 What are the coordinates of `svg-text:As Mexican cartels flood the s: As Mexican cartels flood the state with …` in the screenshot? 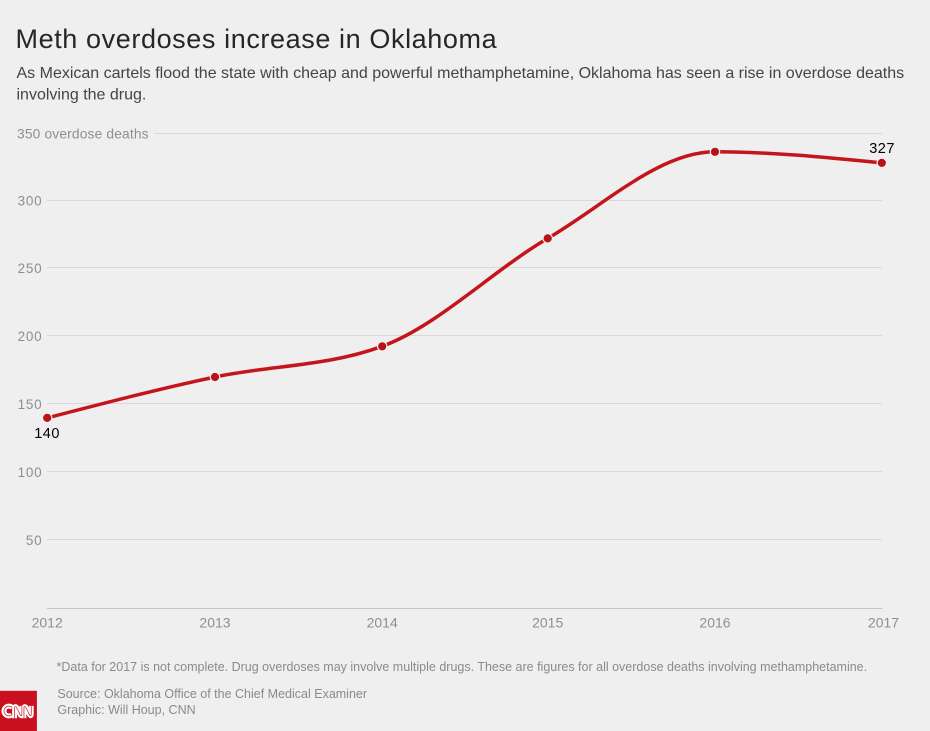 It's located at (461, 73).